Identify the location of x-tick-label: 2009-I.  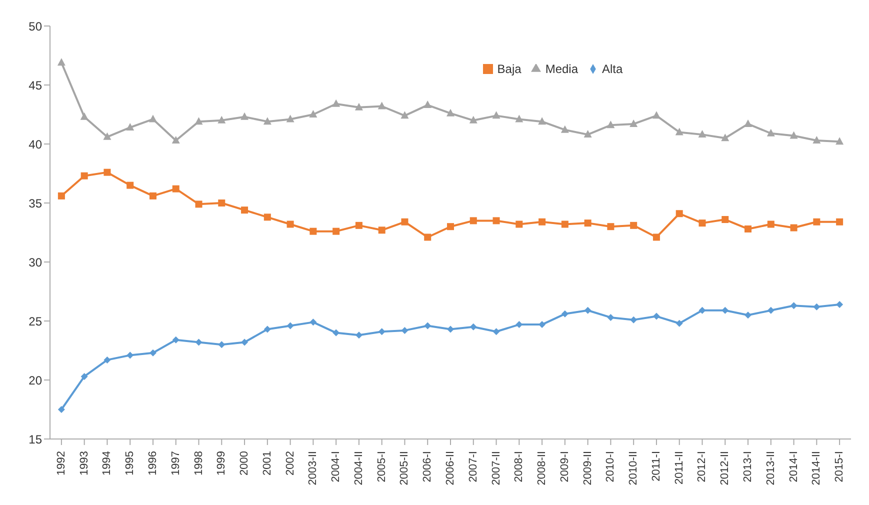
(564, 466).